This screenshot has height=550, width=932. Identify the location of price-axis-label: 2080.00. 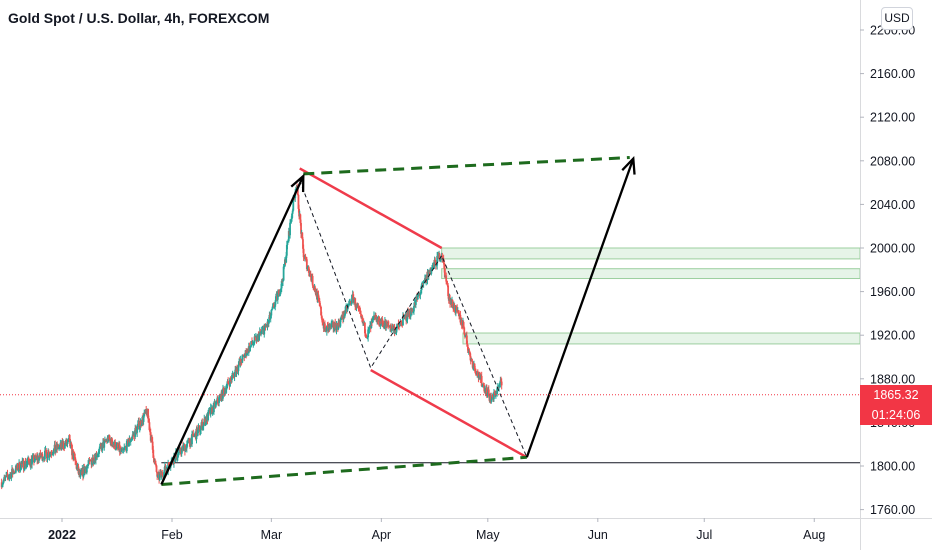
(892, 161).